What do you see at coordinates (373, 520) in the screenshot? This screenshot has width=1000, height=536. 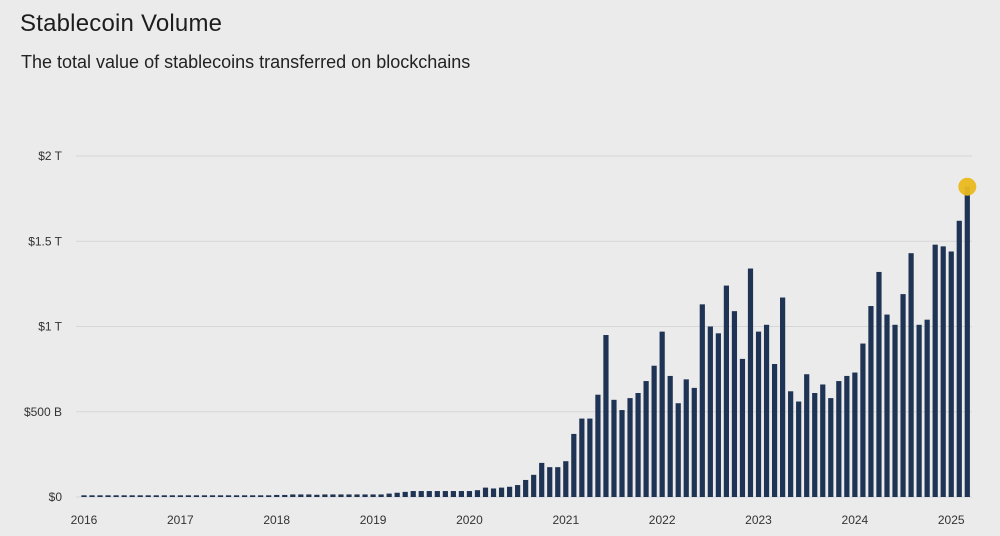 I see `x-tick-label: 2019` at bounding box center [373, 520].